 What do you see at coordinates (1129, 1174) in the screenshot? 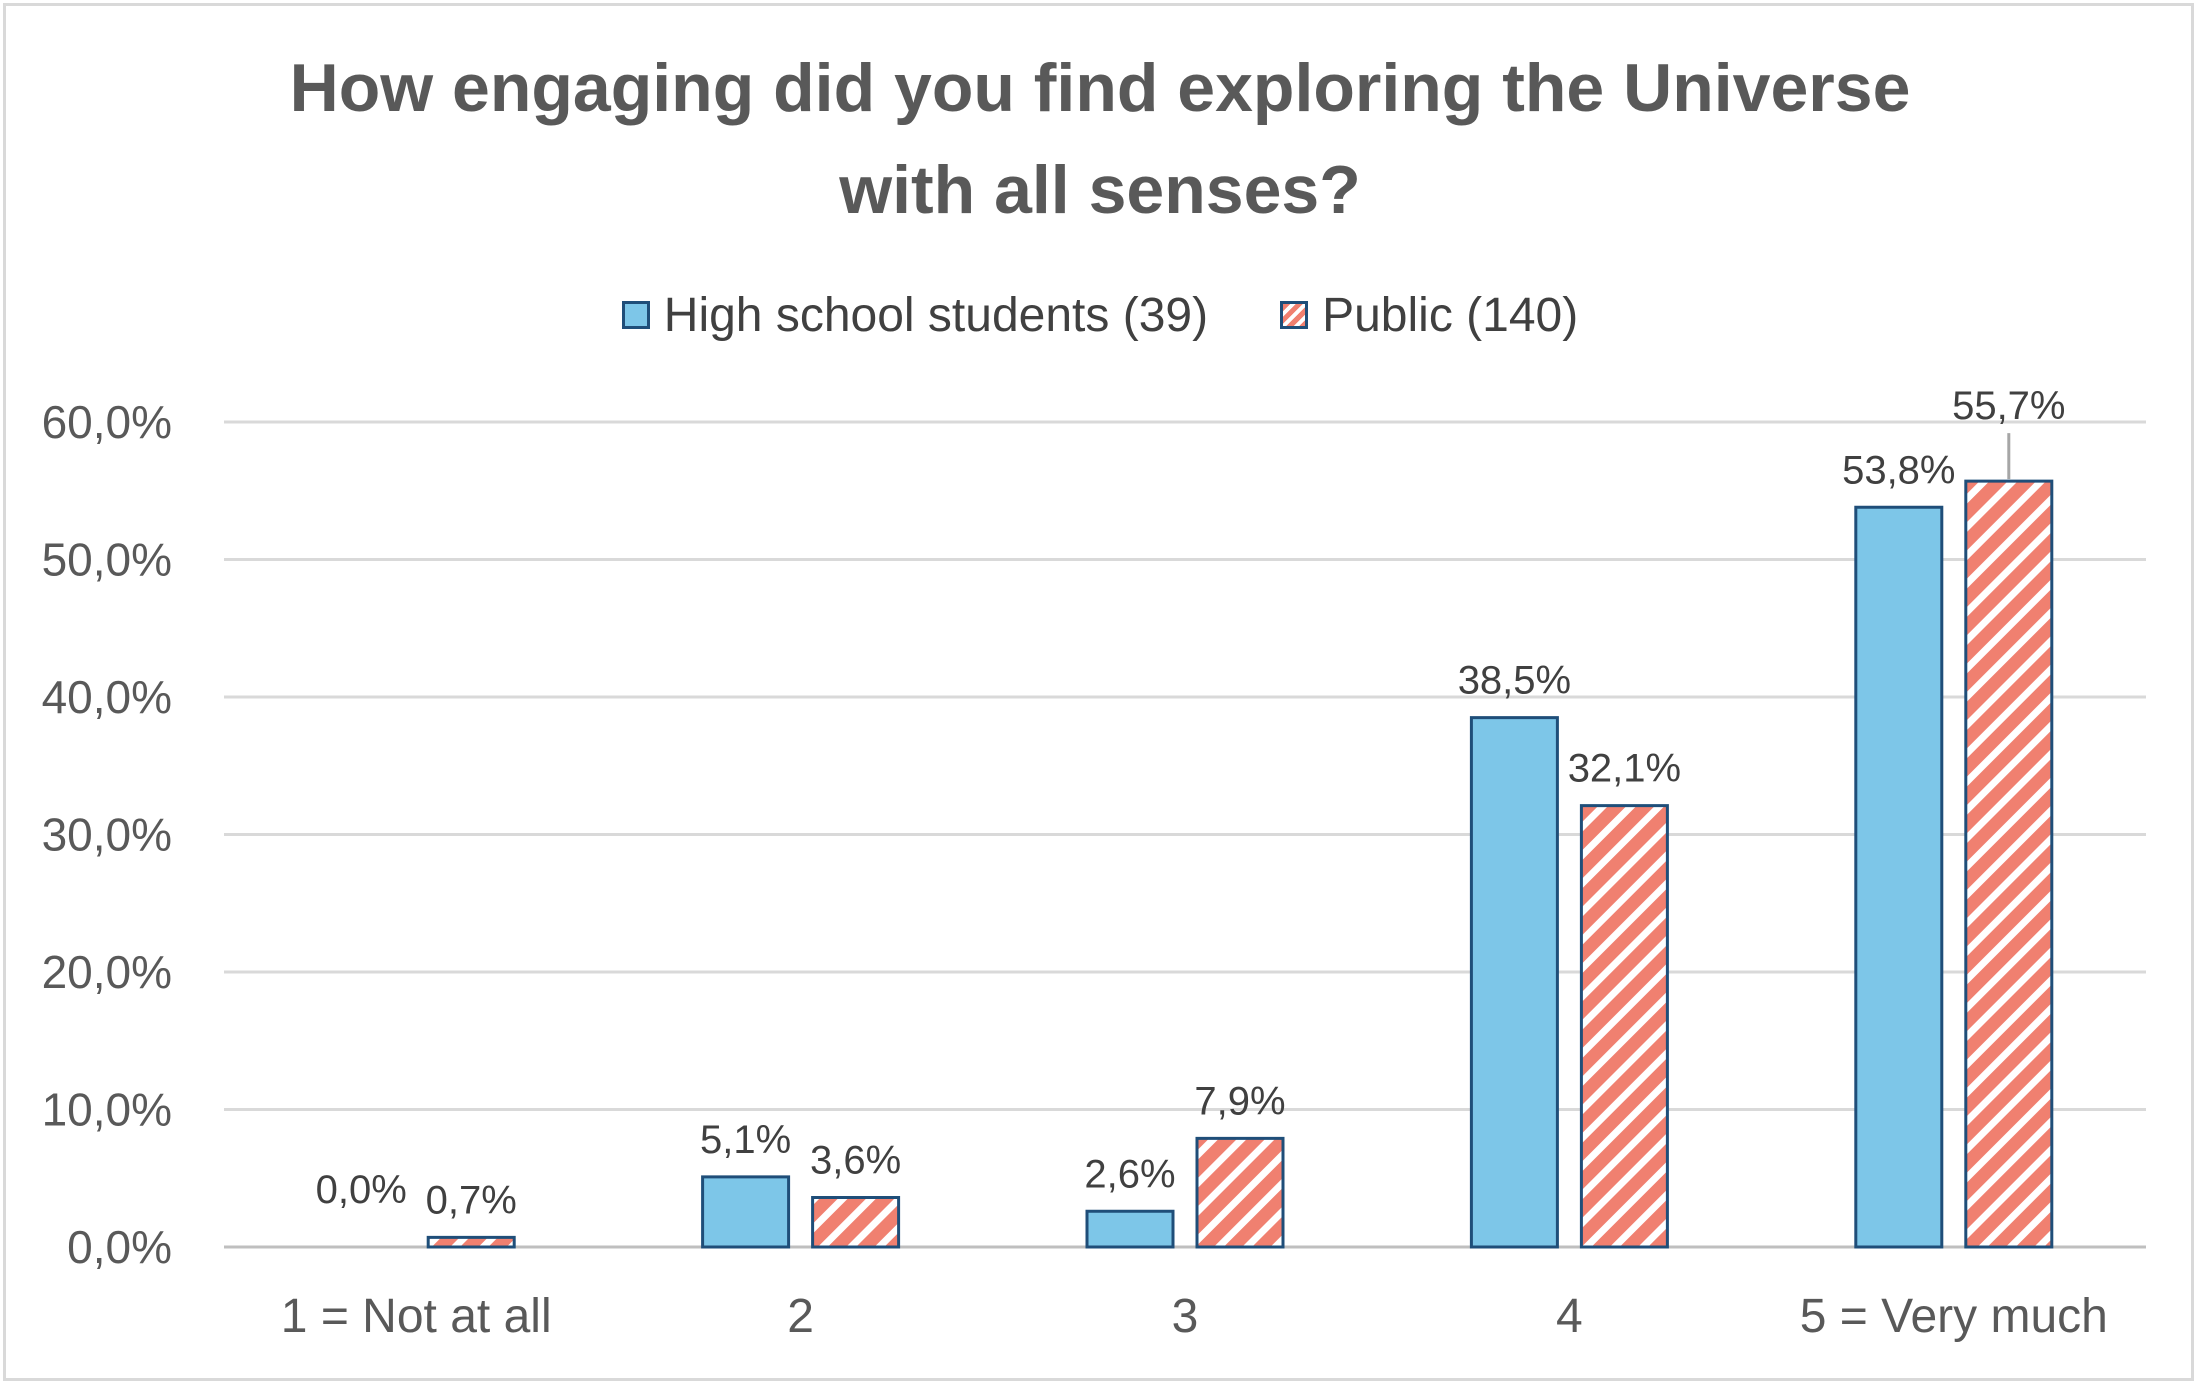
I see `data-label-high-school: 2,6%` at bounding box center [1129, 1174].